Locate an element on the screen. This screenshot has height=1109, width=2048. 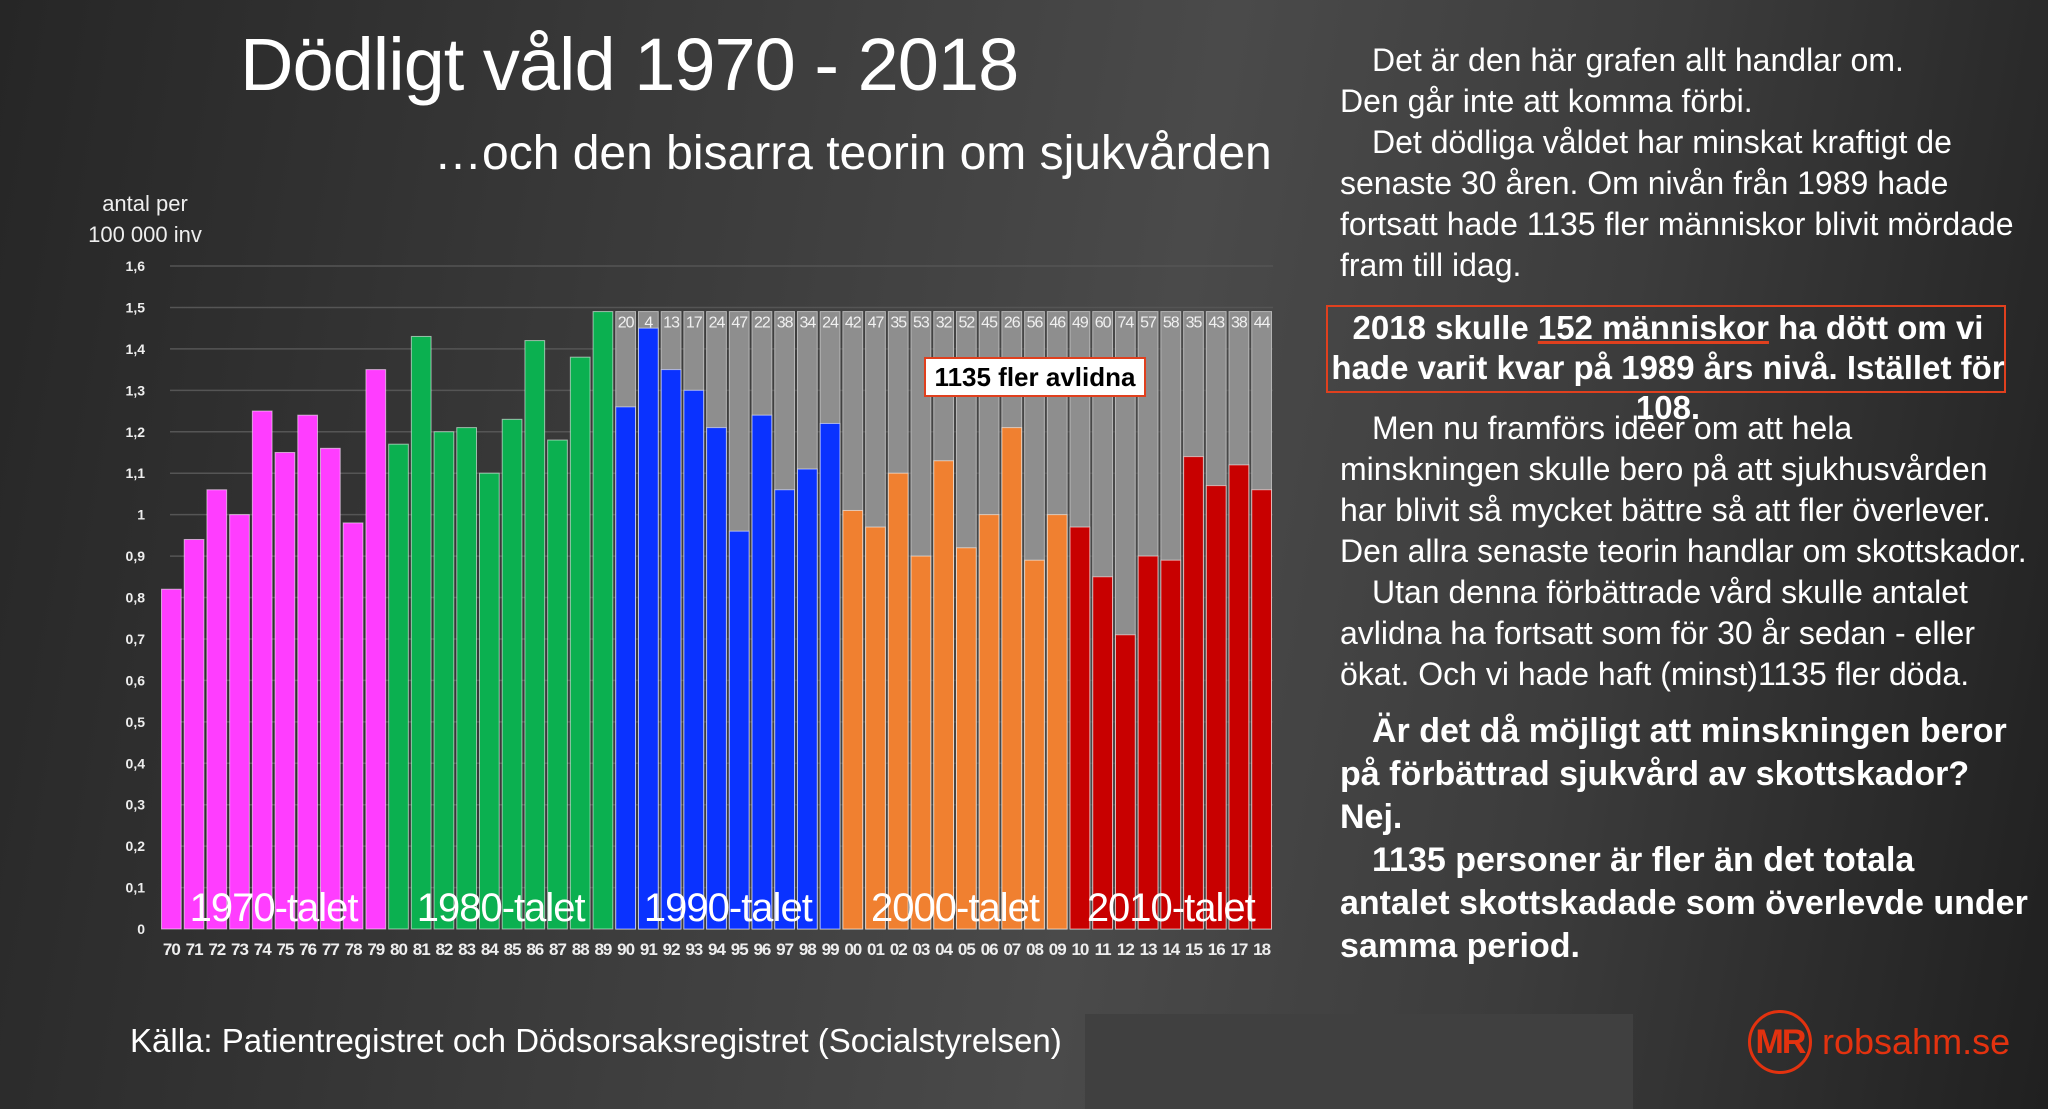
decade-label: 2010-talet is located at coordinates (1171, 908).